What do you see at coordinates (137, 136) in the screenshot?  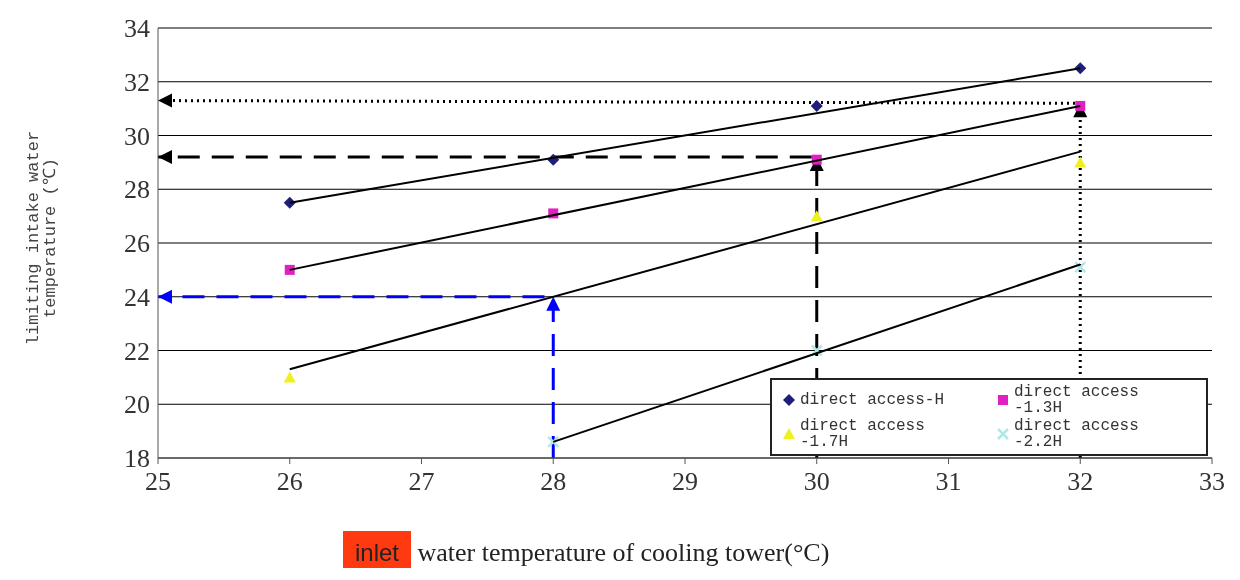 I see `y-tick-label: 30` at bounding box center [137, 136].